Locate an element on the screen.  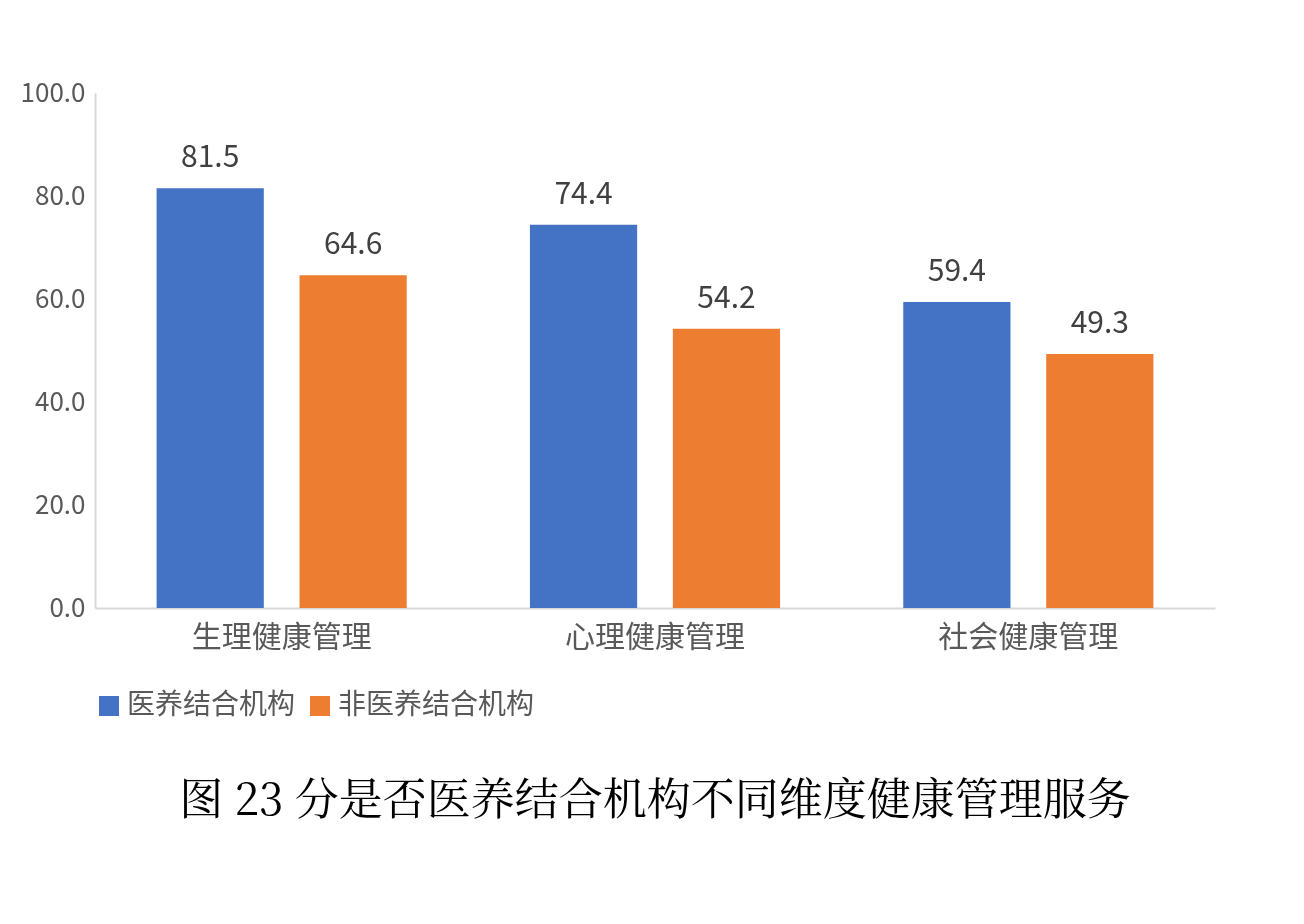
y-tick-label: 80.0 is located at coordinates (60, 193).